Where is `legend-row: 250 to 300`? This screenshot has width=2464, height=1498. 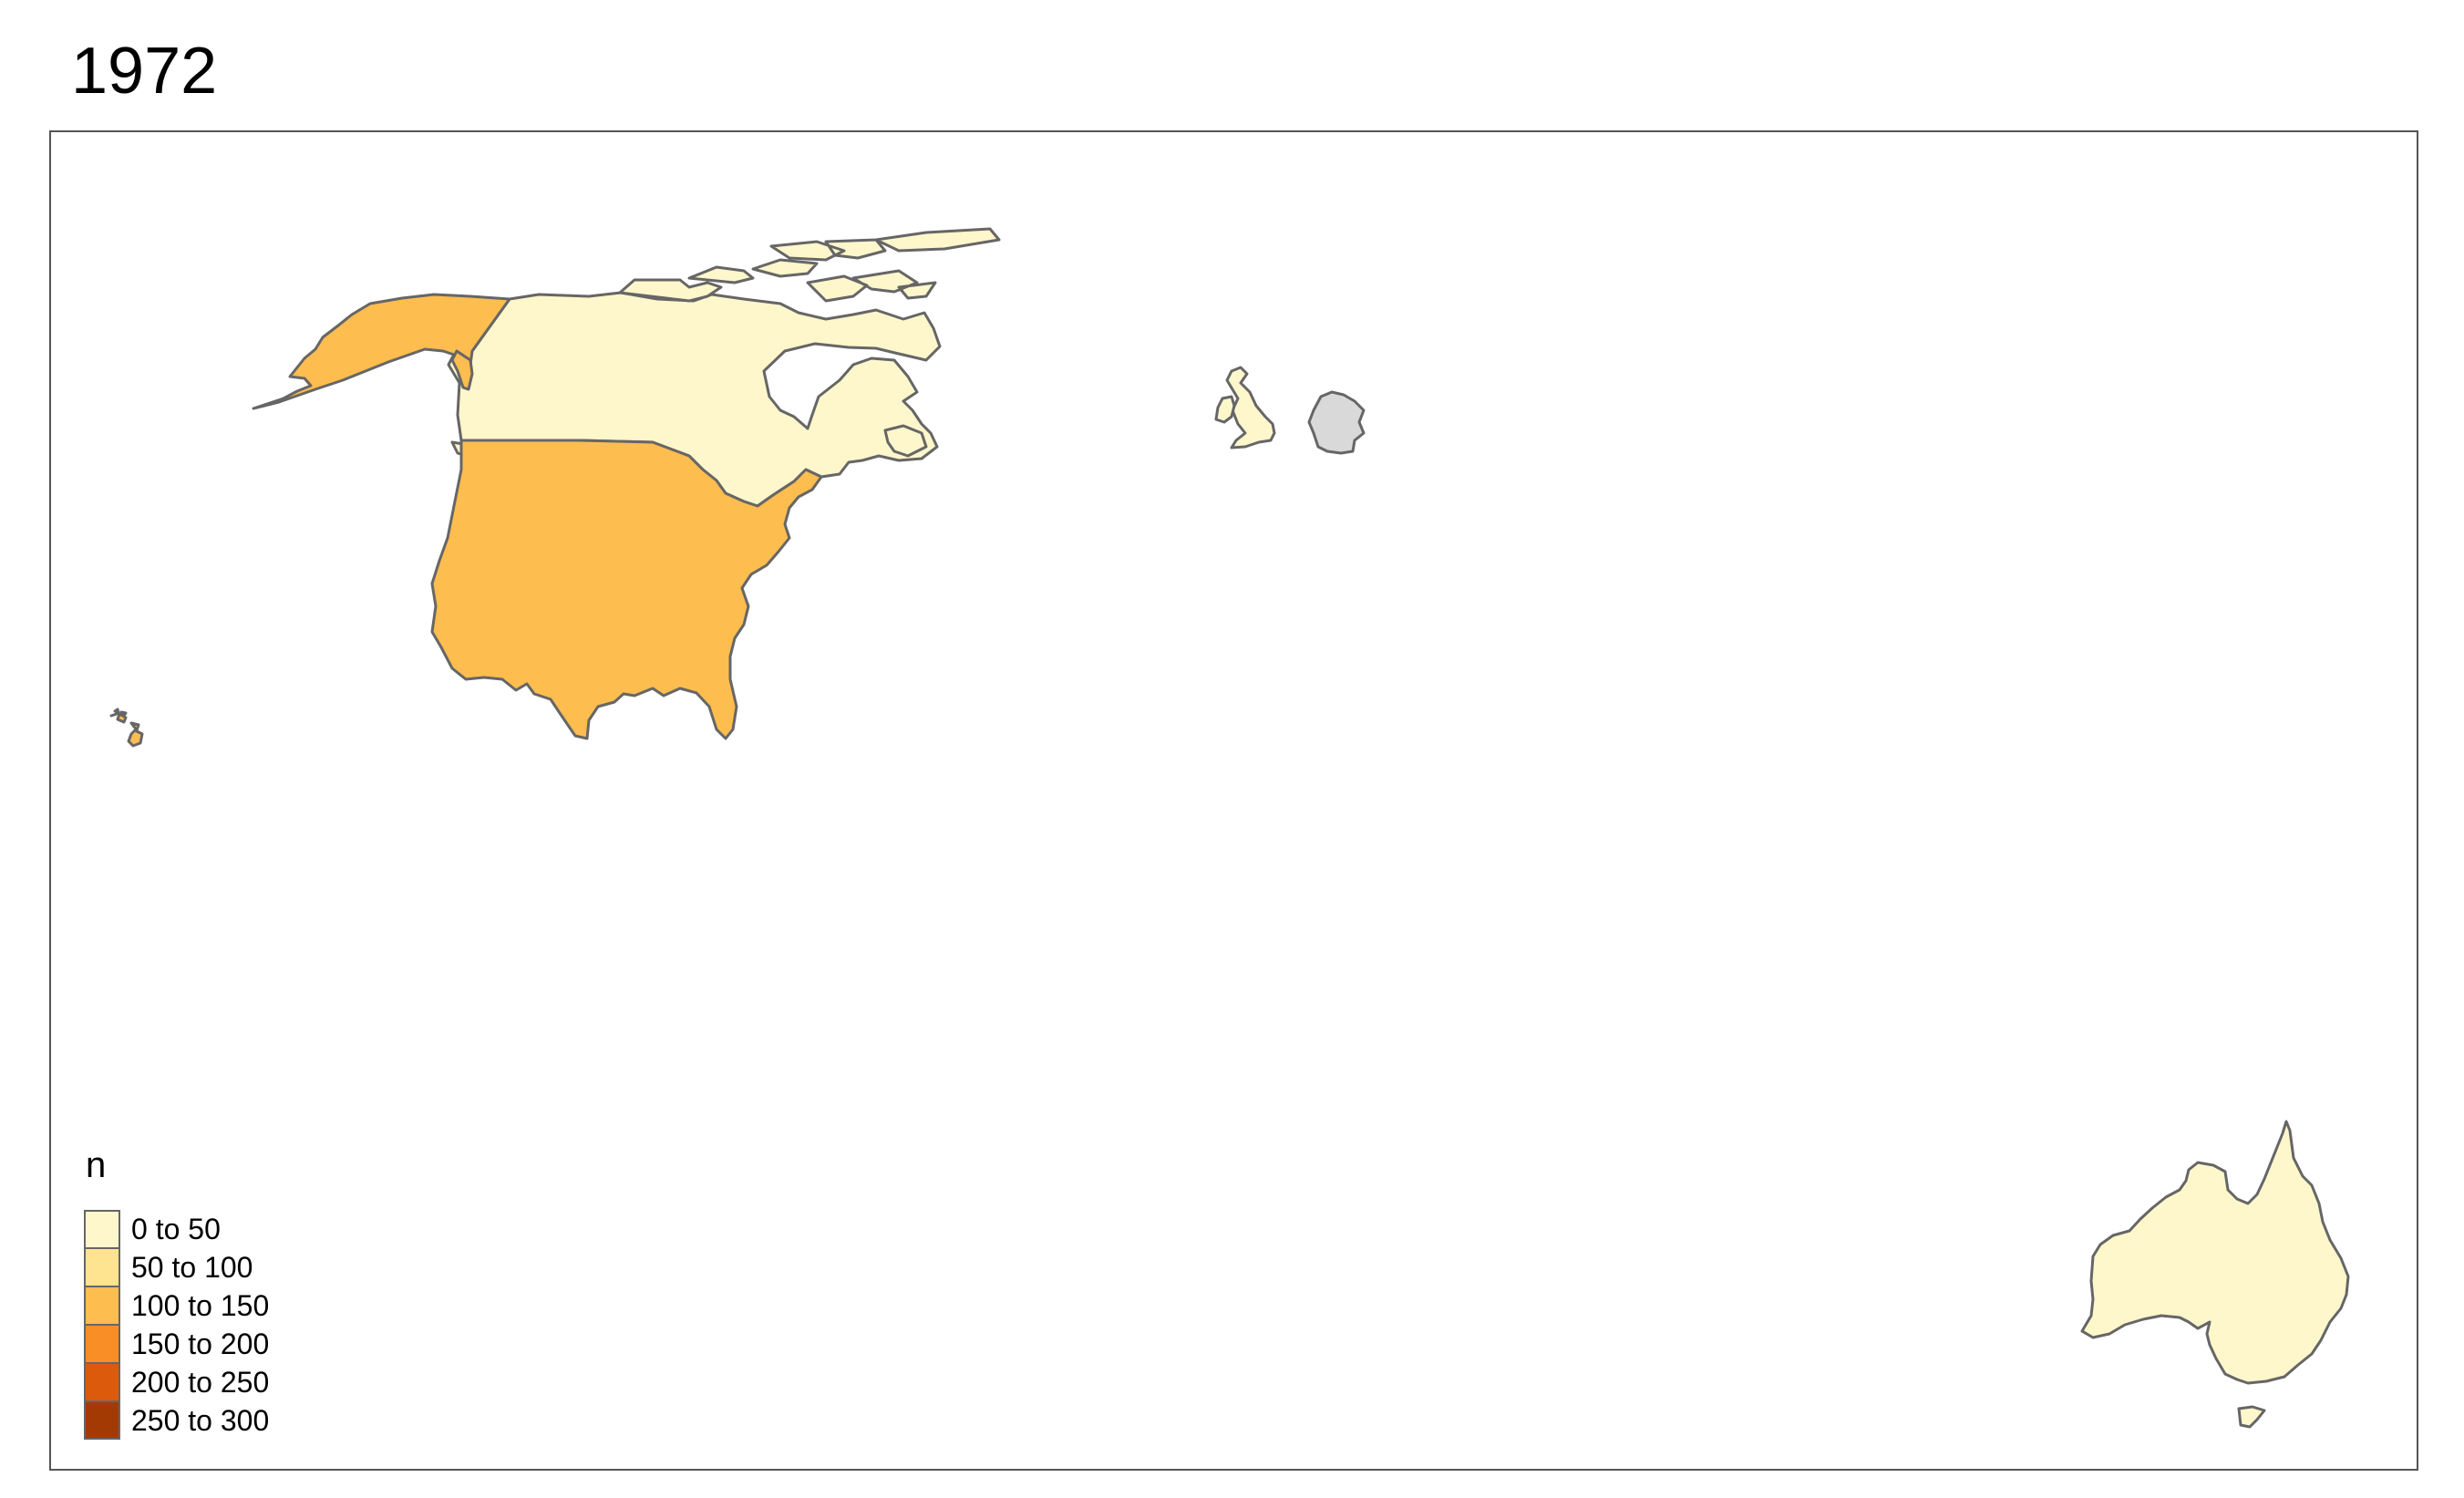 legend-row: 250 to 300 is located at coordinates (177, 1420).